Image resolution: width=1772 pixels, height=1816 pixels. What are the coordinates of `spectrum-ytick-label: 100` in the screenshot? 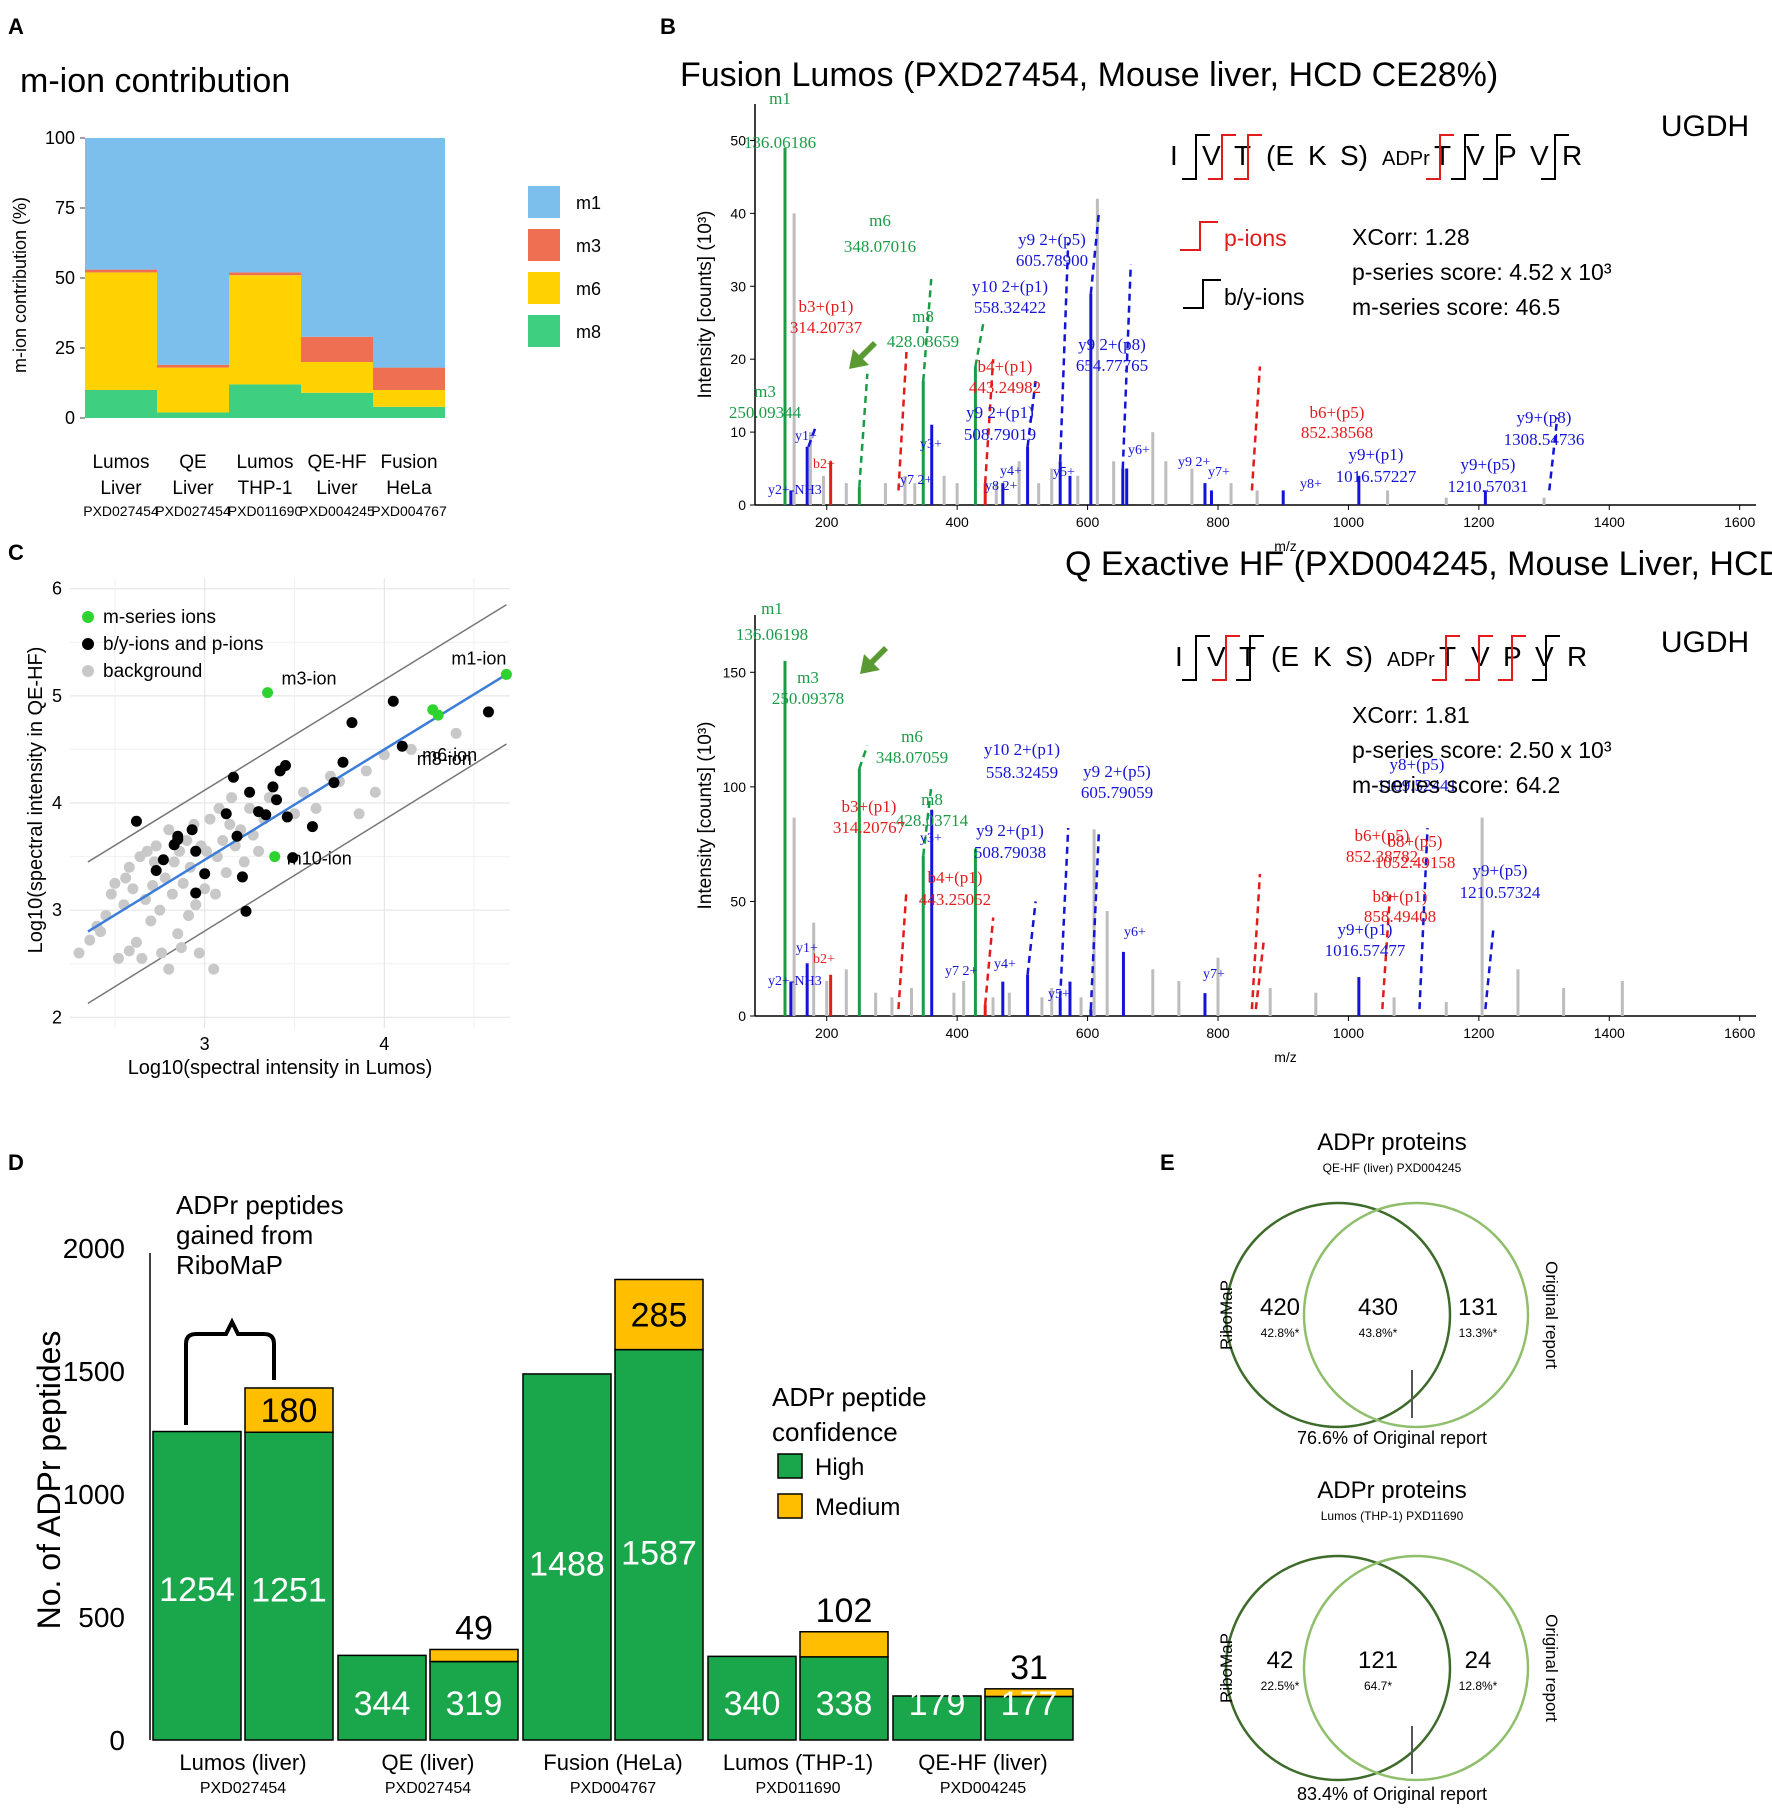 It's located at (735, 787).